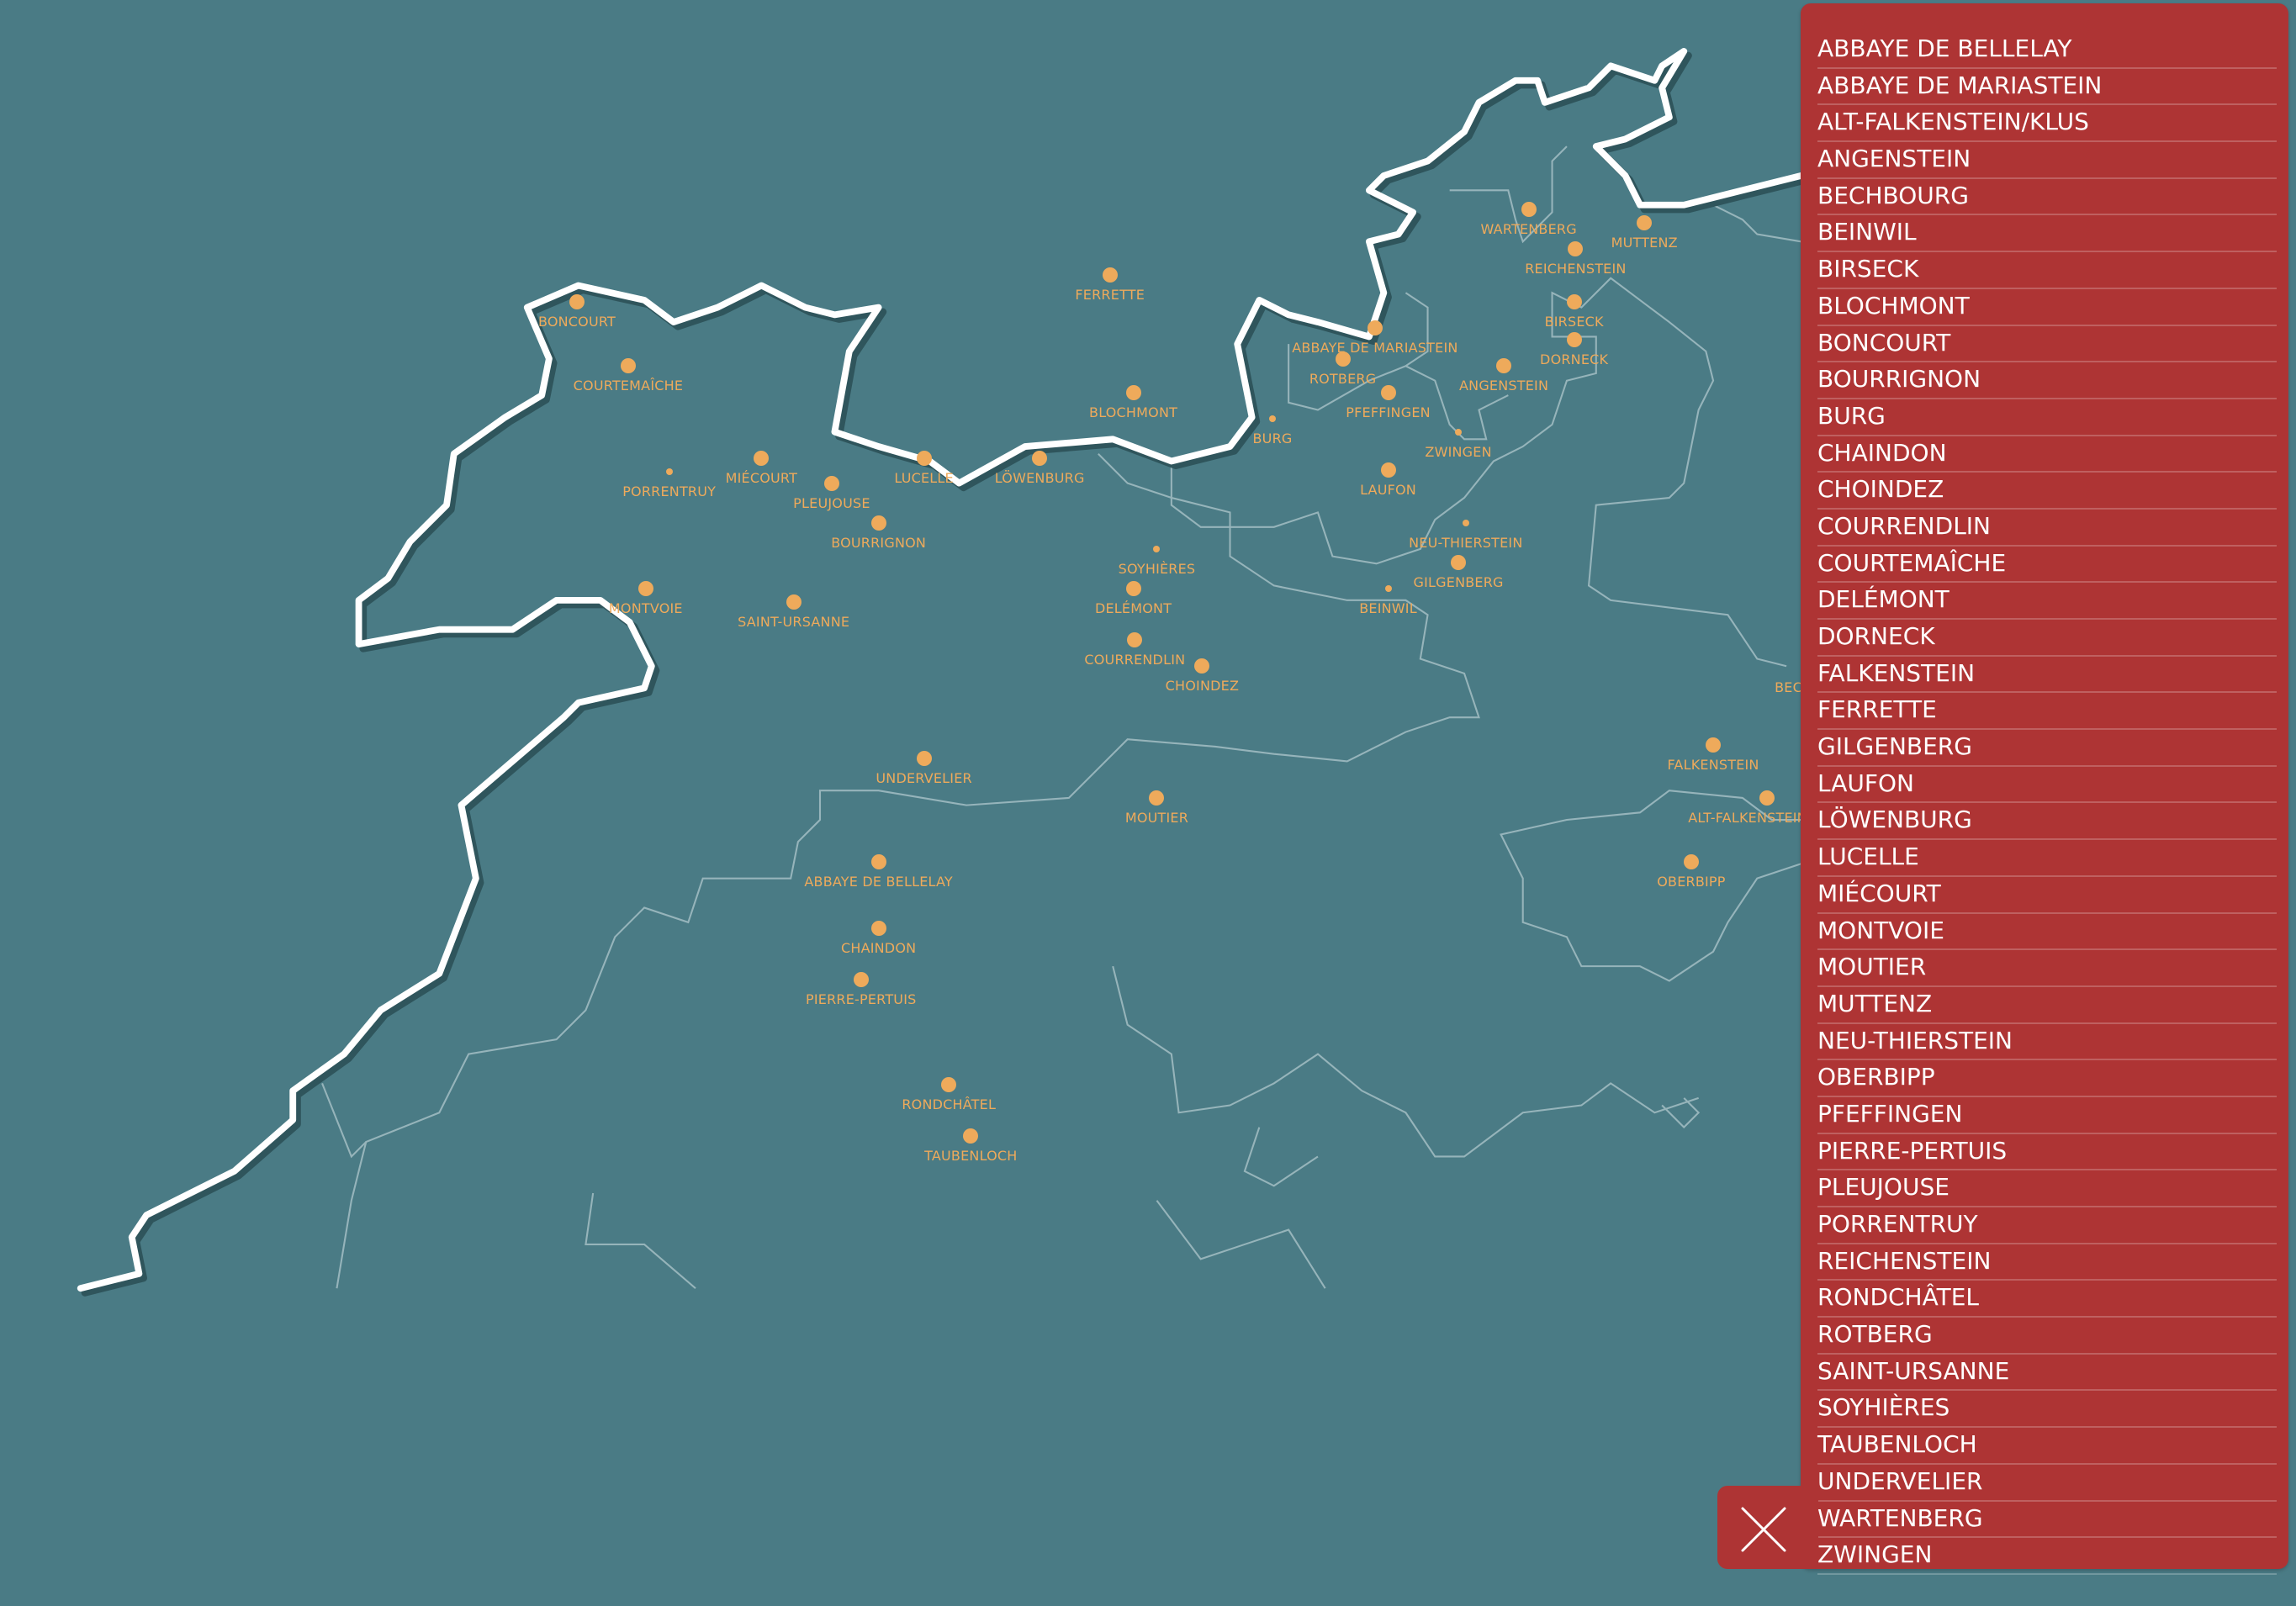 This screenshot has height=1606, width=2296. Describe the element at coordinates (2047, 1299) in the screenshot. I see `list-item: RONDCHÂTEL` at that location.